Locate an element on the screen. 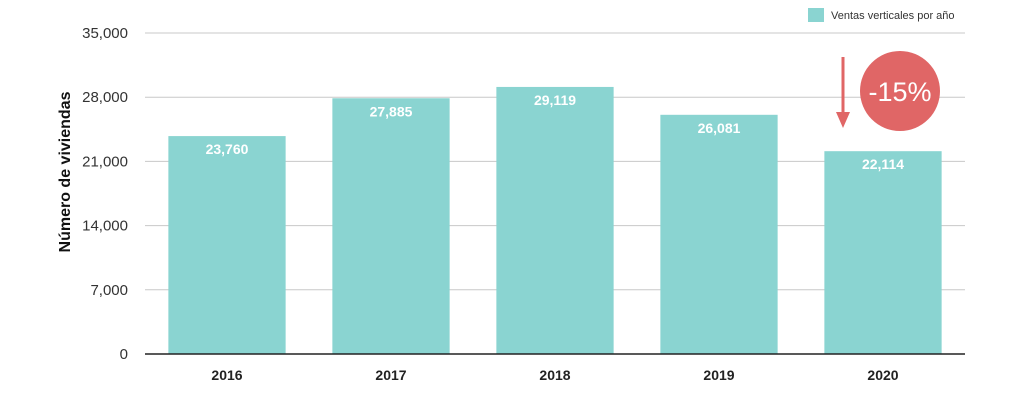 The width and height of the screenshot is (1024, 400). y-tick-label: 0 is located at coordinates (124, 354).